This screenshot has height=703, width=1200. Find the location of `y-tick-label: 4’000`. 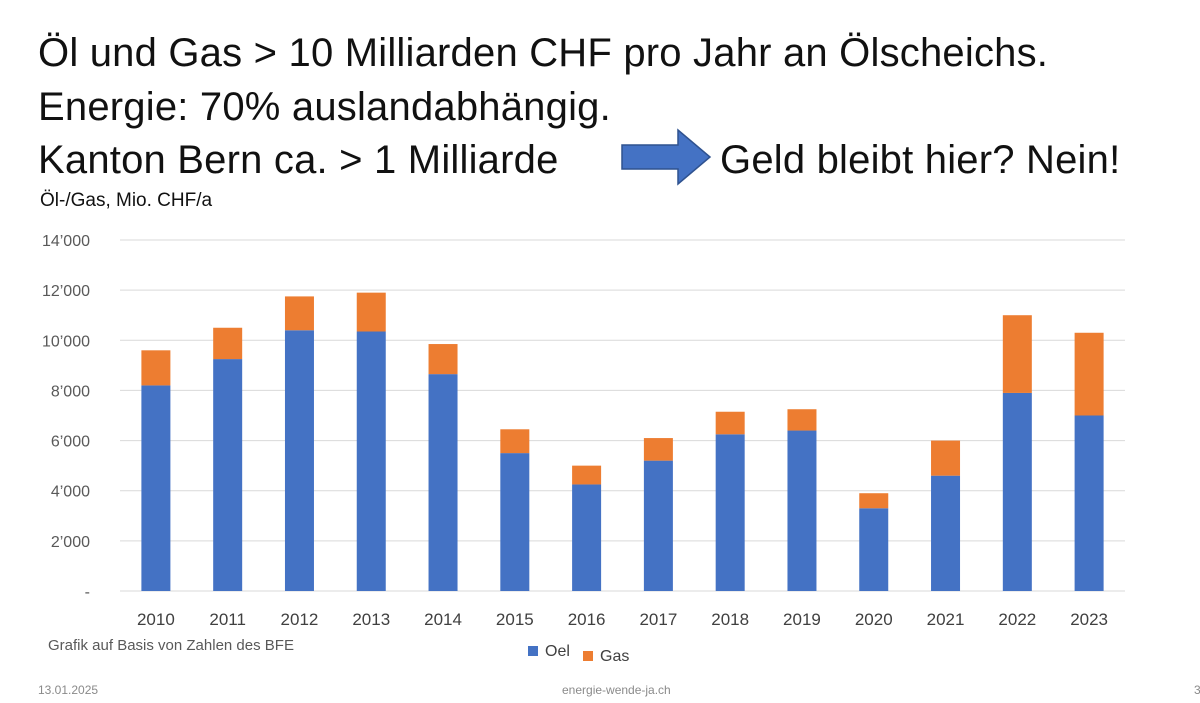

y-tick-label: 4’000 is located at coordinates (70, 492).